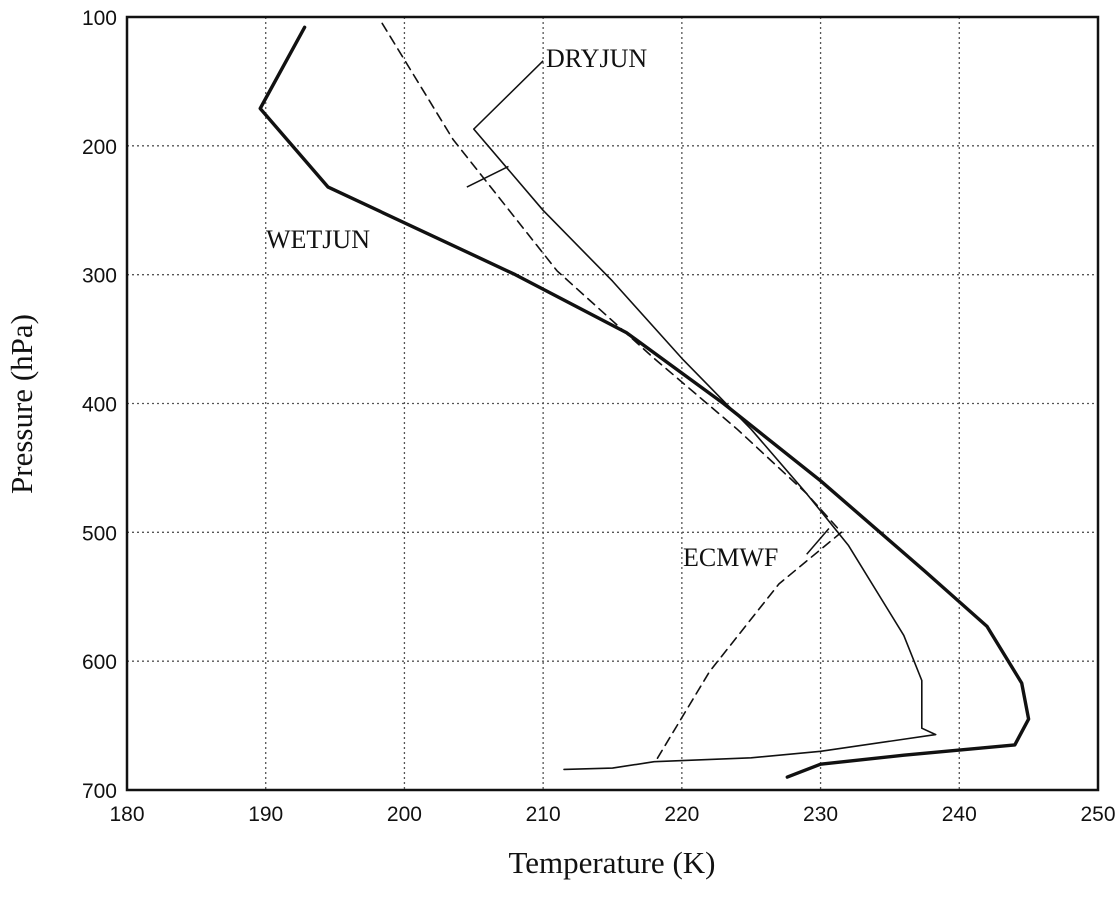 The image size is (1120, 898). I want to click on y-tick-label: 600, so click(99, 662).